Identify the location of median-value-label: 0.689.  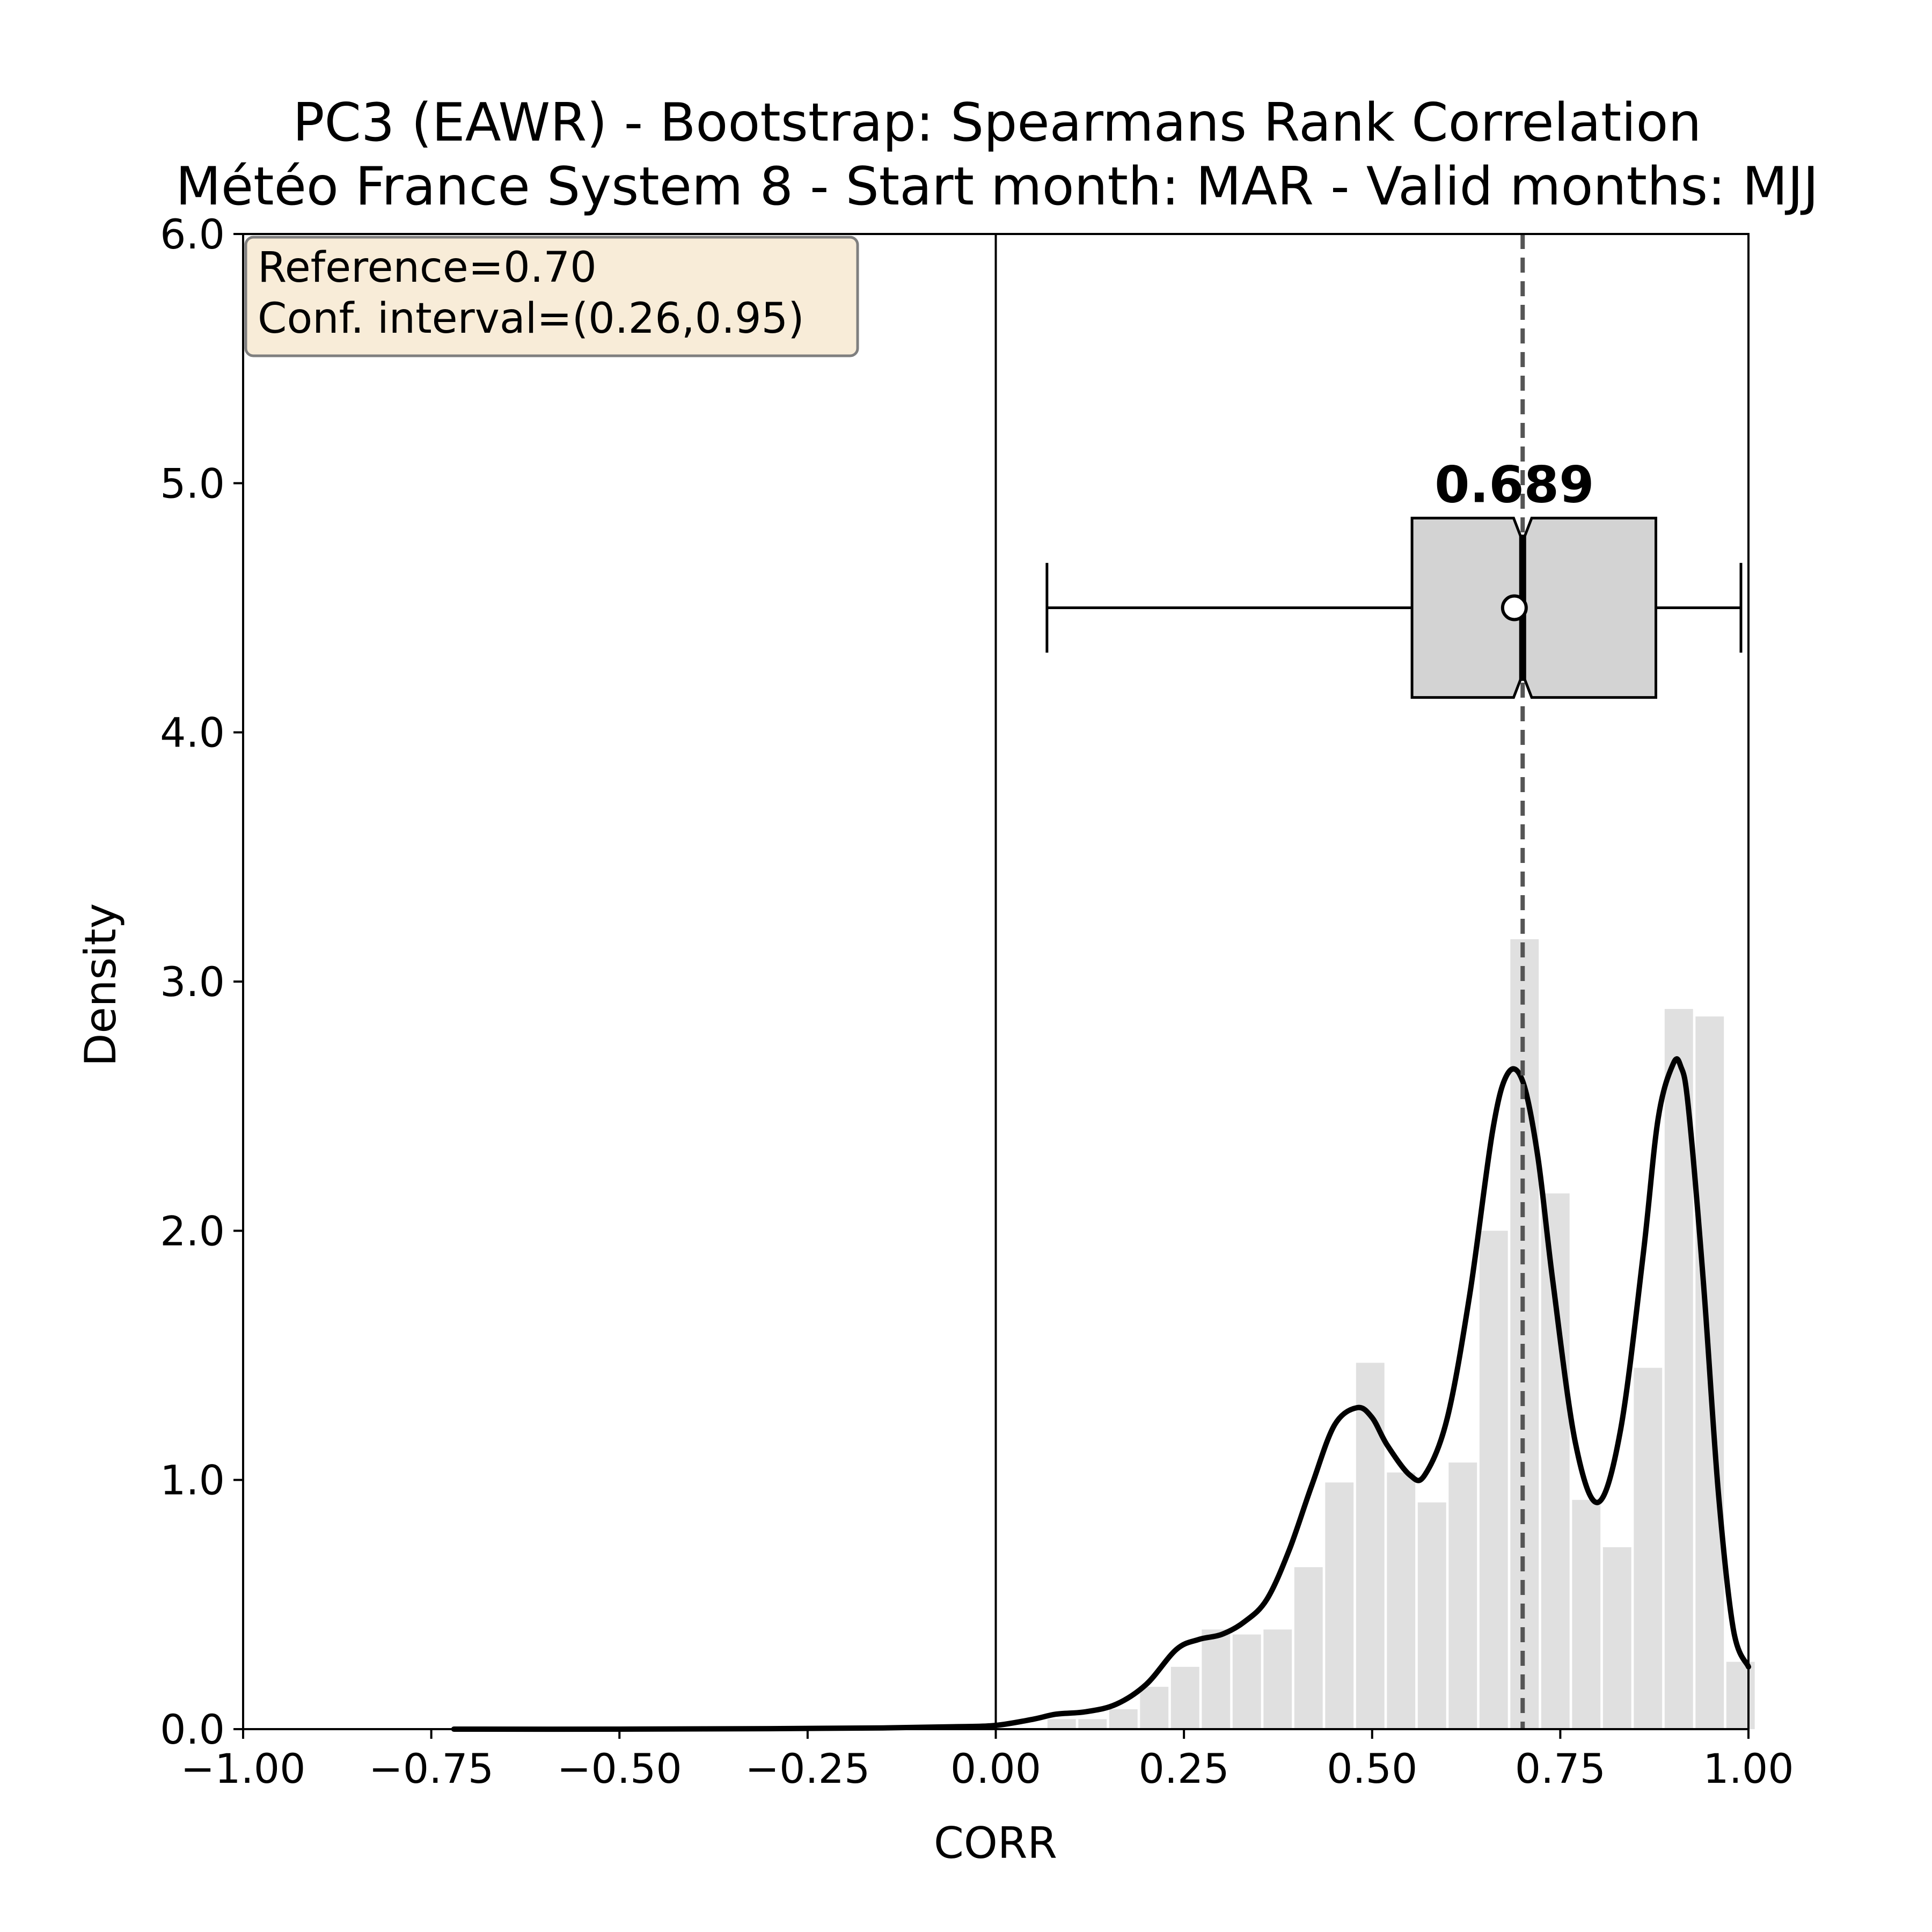
(1514, 485).